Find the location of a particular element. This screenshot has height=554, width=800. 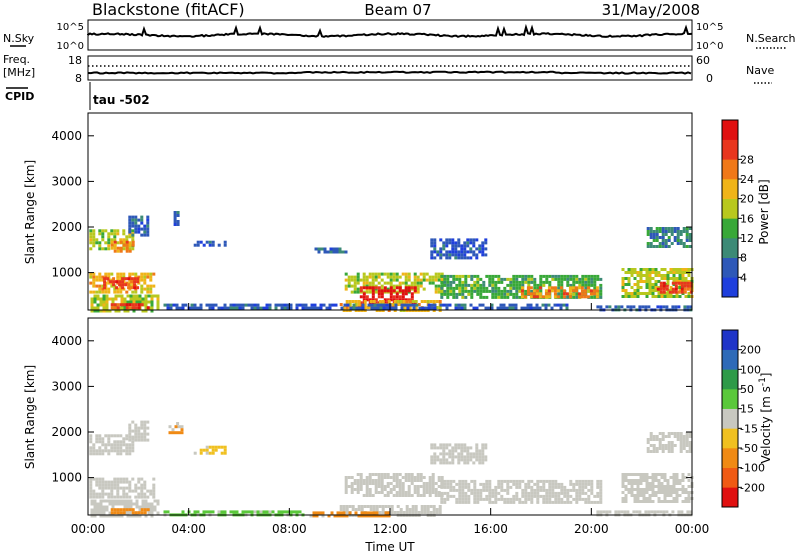

noise-sky-label: N.Sky is located at coordinates (19, 38).